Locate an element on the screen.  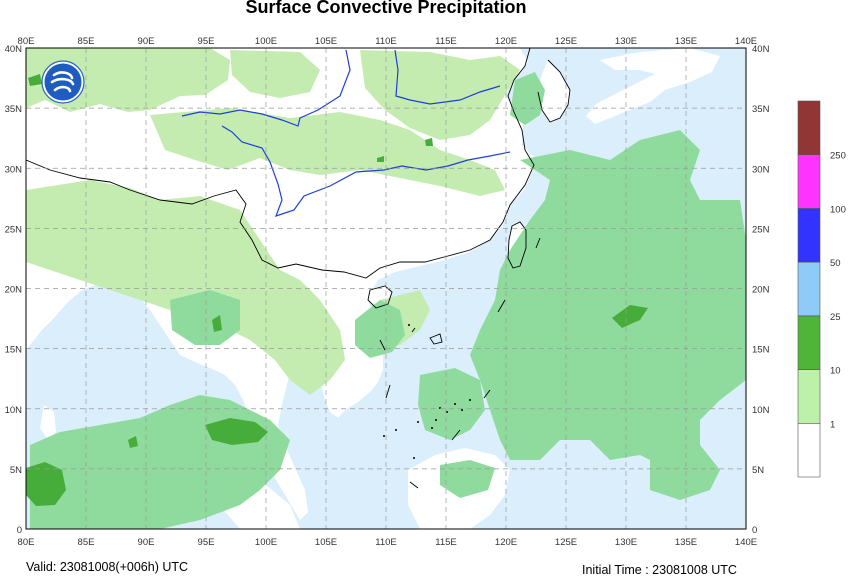
rivers is located at coordinates (346, 133).